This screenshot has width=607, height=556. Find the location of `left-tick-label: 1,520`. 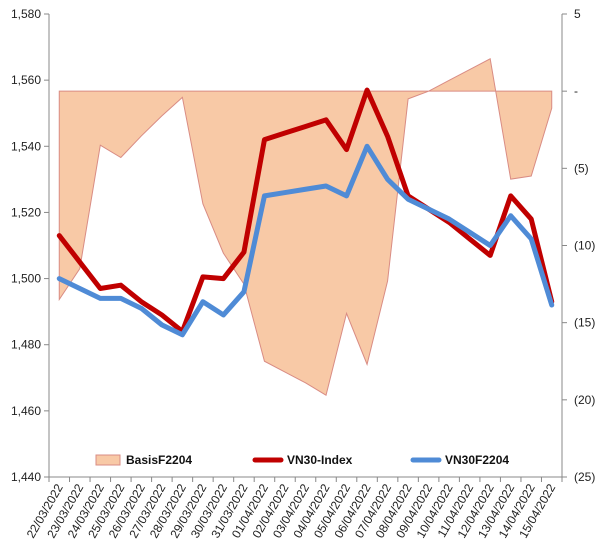

left-tick-label: 1,520 is located at coordinates (26, 212).